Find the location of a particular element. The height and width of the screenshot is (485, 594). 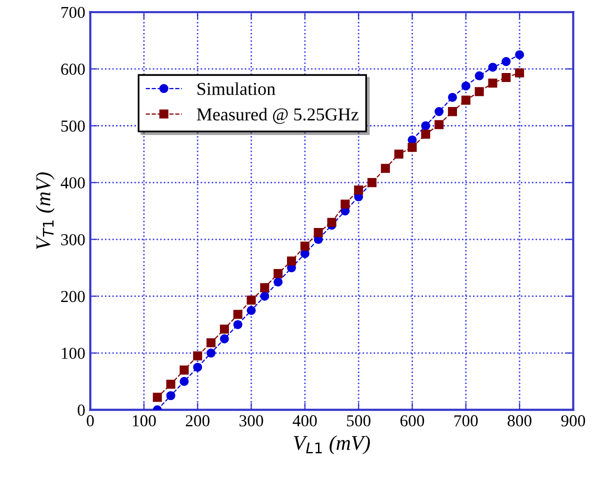

y-tick-label: 700 is located at coordinates (73, 12).